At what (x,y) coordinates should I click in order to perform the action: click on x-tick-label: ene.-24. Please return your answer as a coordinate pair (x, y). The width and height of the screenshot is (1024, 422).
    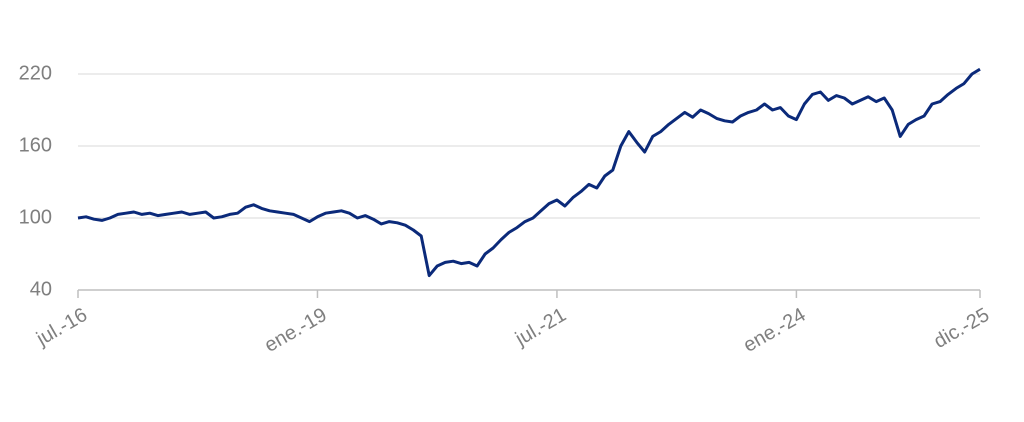
    Looking at the image, I should click on (775, 330).